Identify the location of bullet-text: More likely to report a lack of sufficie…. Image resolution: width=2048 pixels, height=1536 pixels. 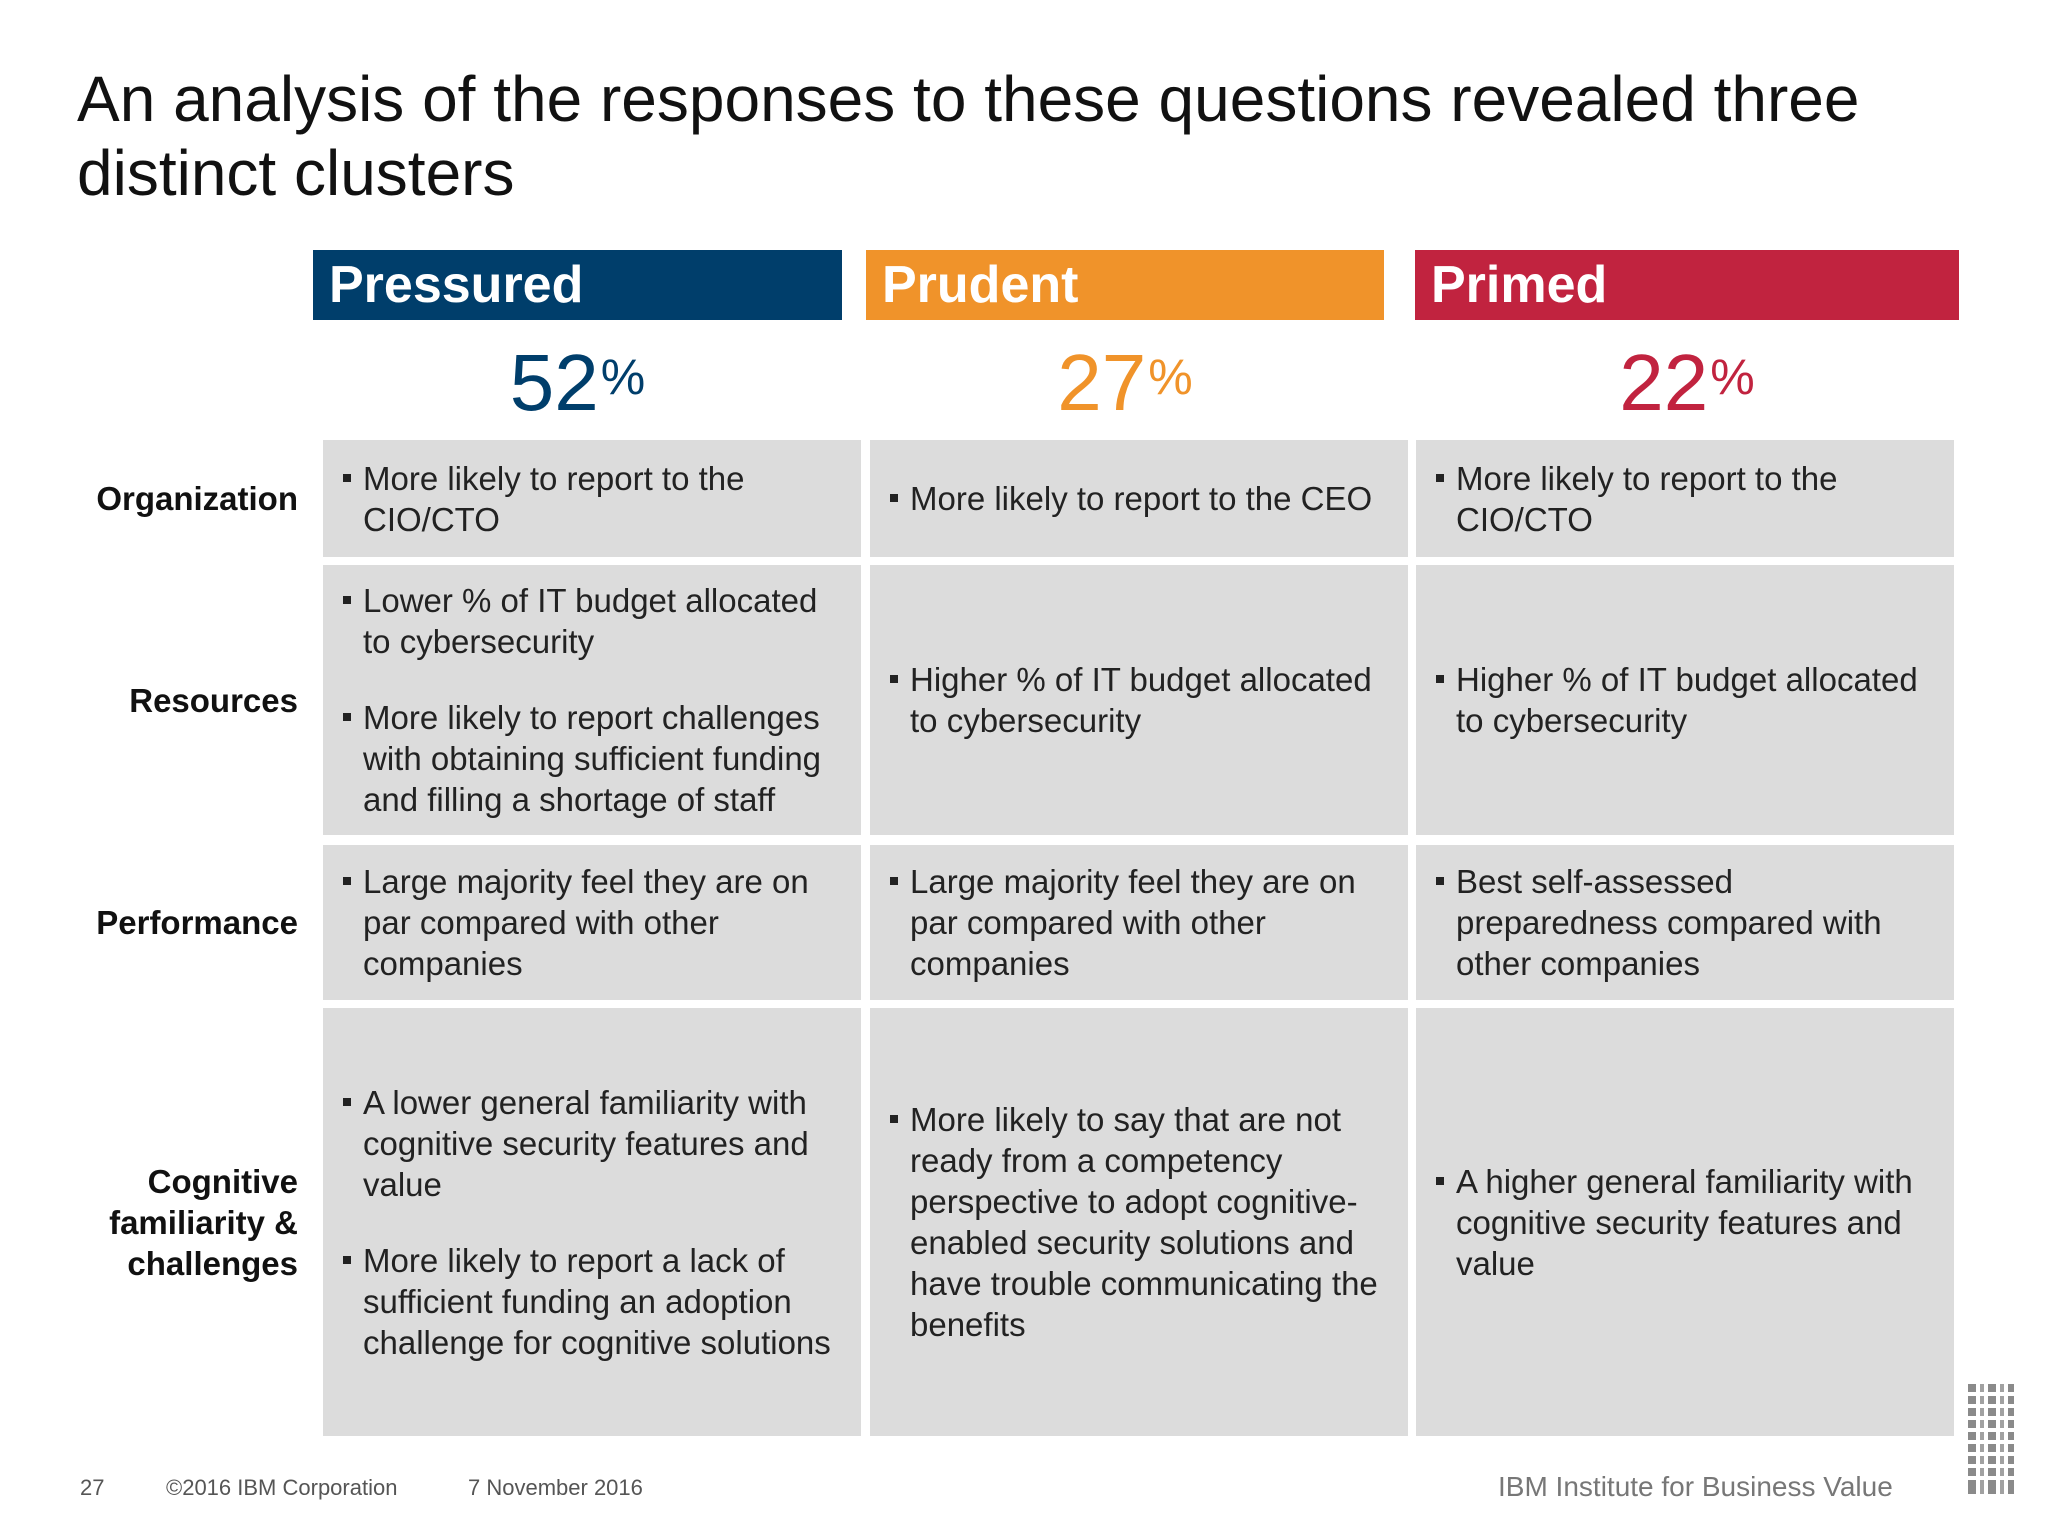
(597, 1301).